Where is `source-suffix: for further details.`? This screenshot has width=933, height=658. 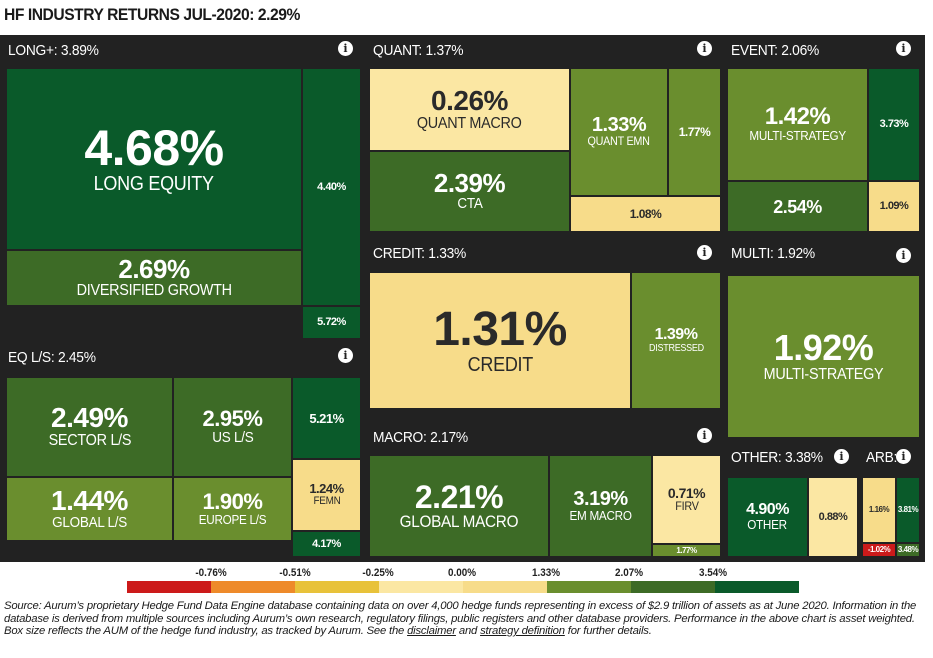
source-suffix: for further details. is located at coordinates (608, 631).